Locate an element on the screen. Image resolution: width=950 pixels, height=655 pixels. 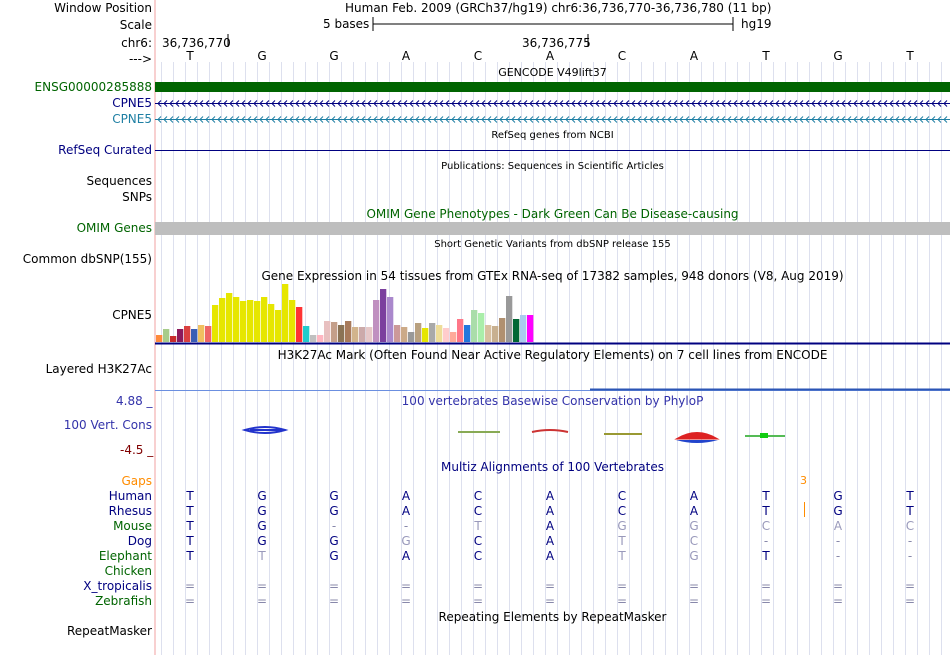
omim-label: OMIM Genes is located at coordinates (114, 228).